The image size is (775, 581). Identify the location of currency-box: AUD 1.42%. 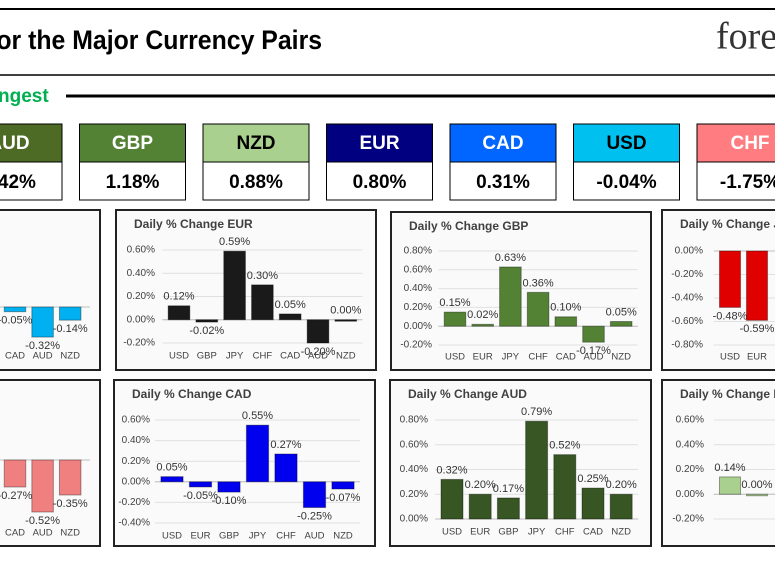
(31, 162).